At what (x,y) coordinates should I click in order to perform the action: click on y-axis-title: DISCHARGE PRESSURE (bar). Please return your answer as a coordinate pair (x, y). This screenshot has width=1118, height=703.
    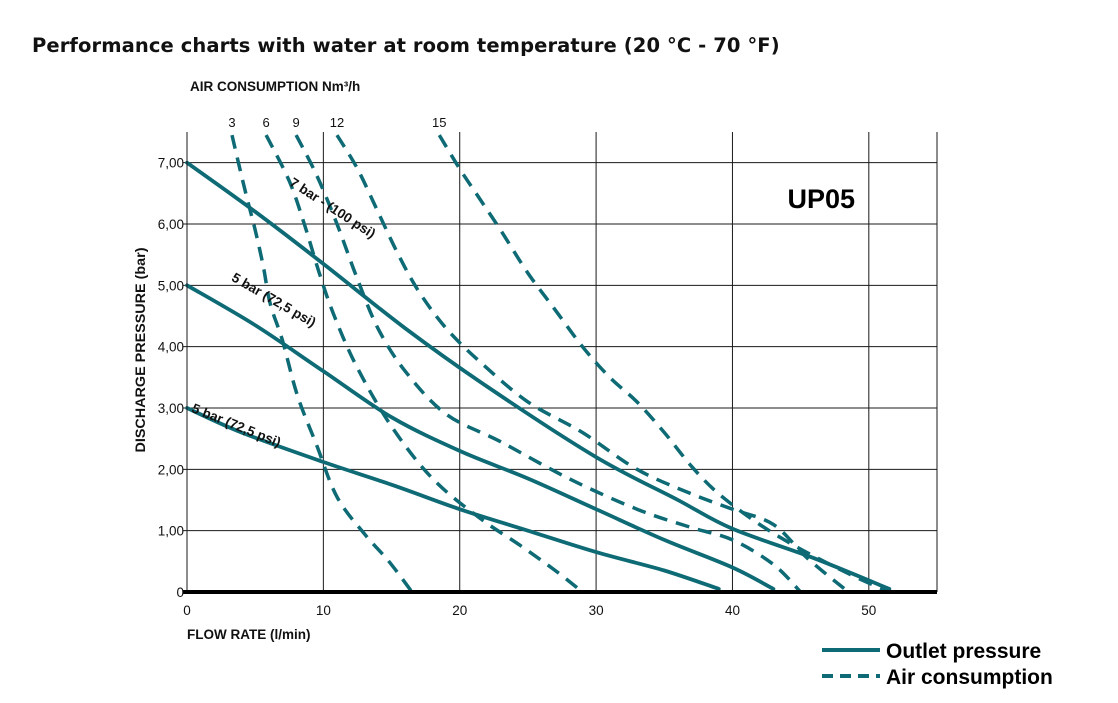
    Looking at the image, I should click on (140, 350).